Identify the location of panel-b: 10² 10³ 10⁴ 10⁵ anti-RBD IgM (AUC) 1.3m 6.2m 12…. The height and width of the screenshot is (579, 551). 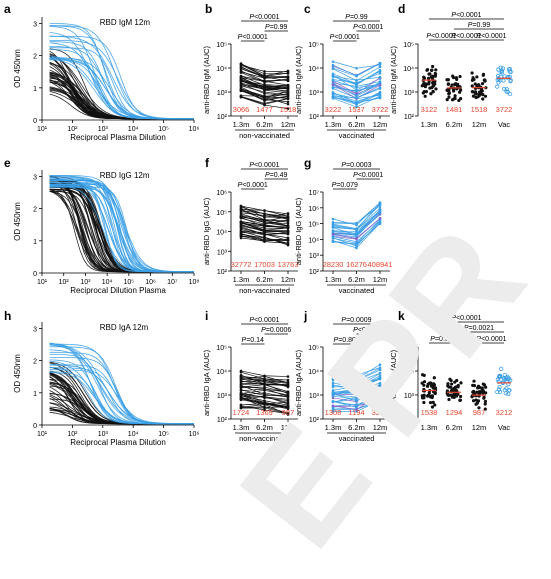
(250, 77).